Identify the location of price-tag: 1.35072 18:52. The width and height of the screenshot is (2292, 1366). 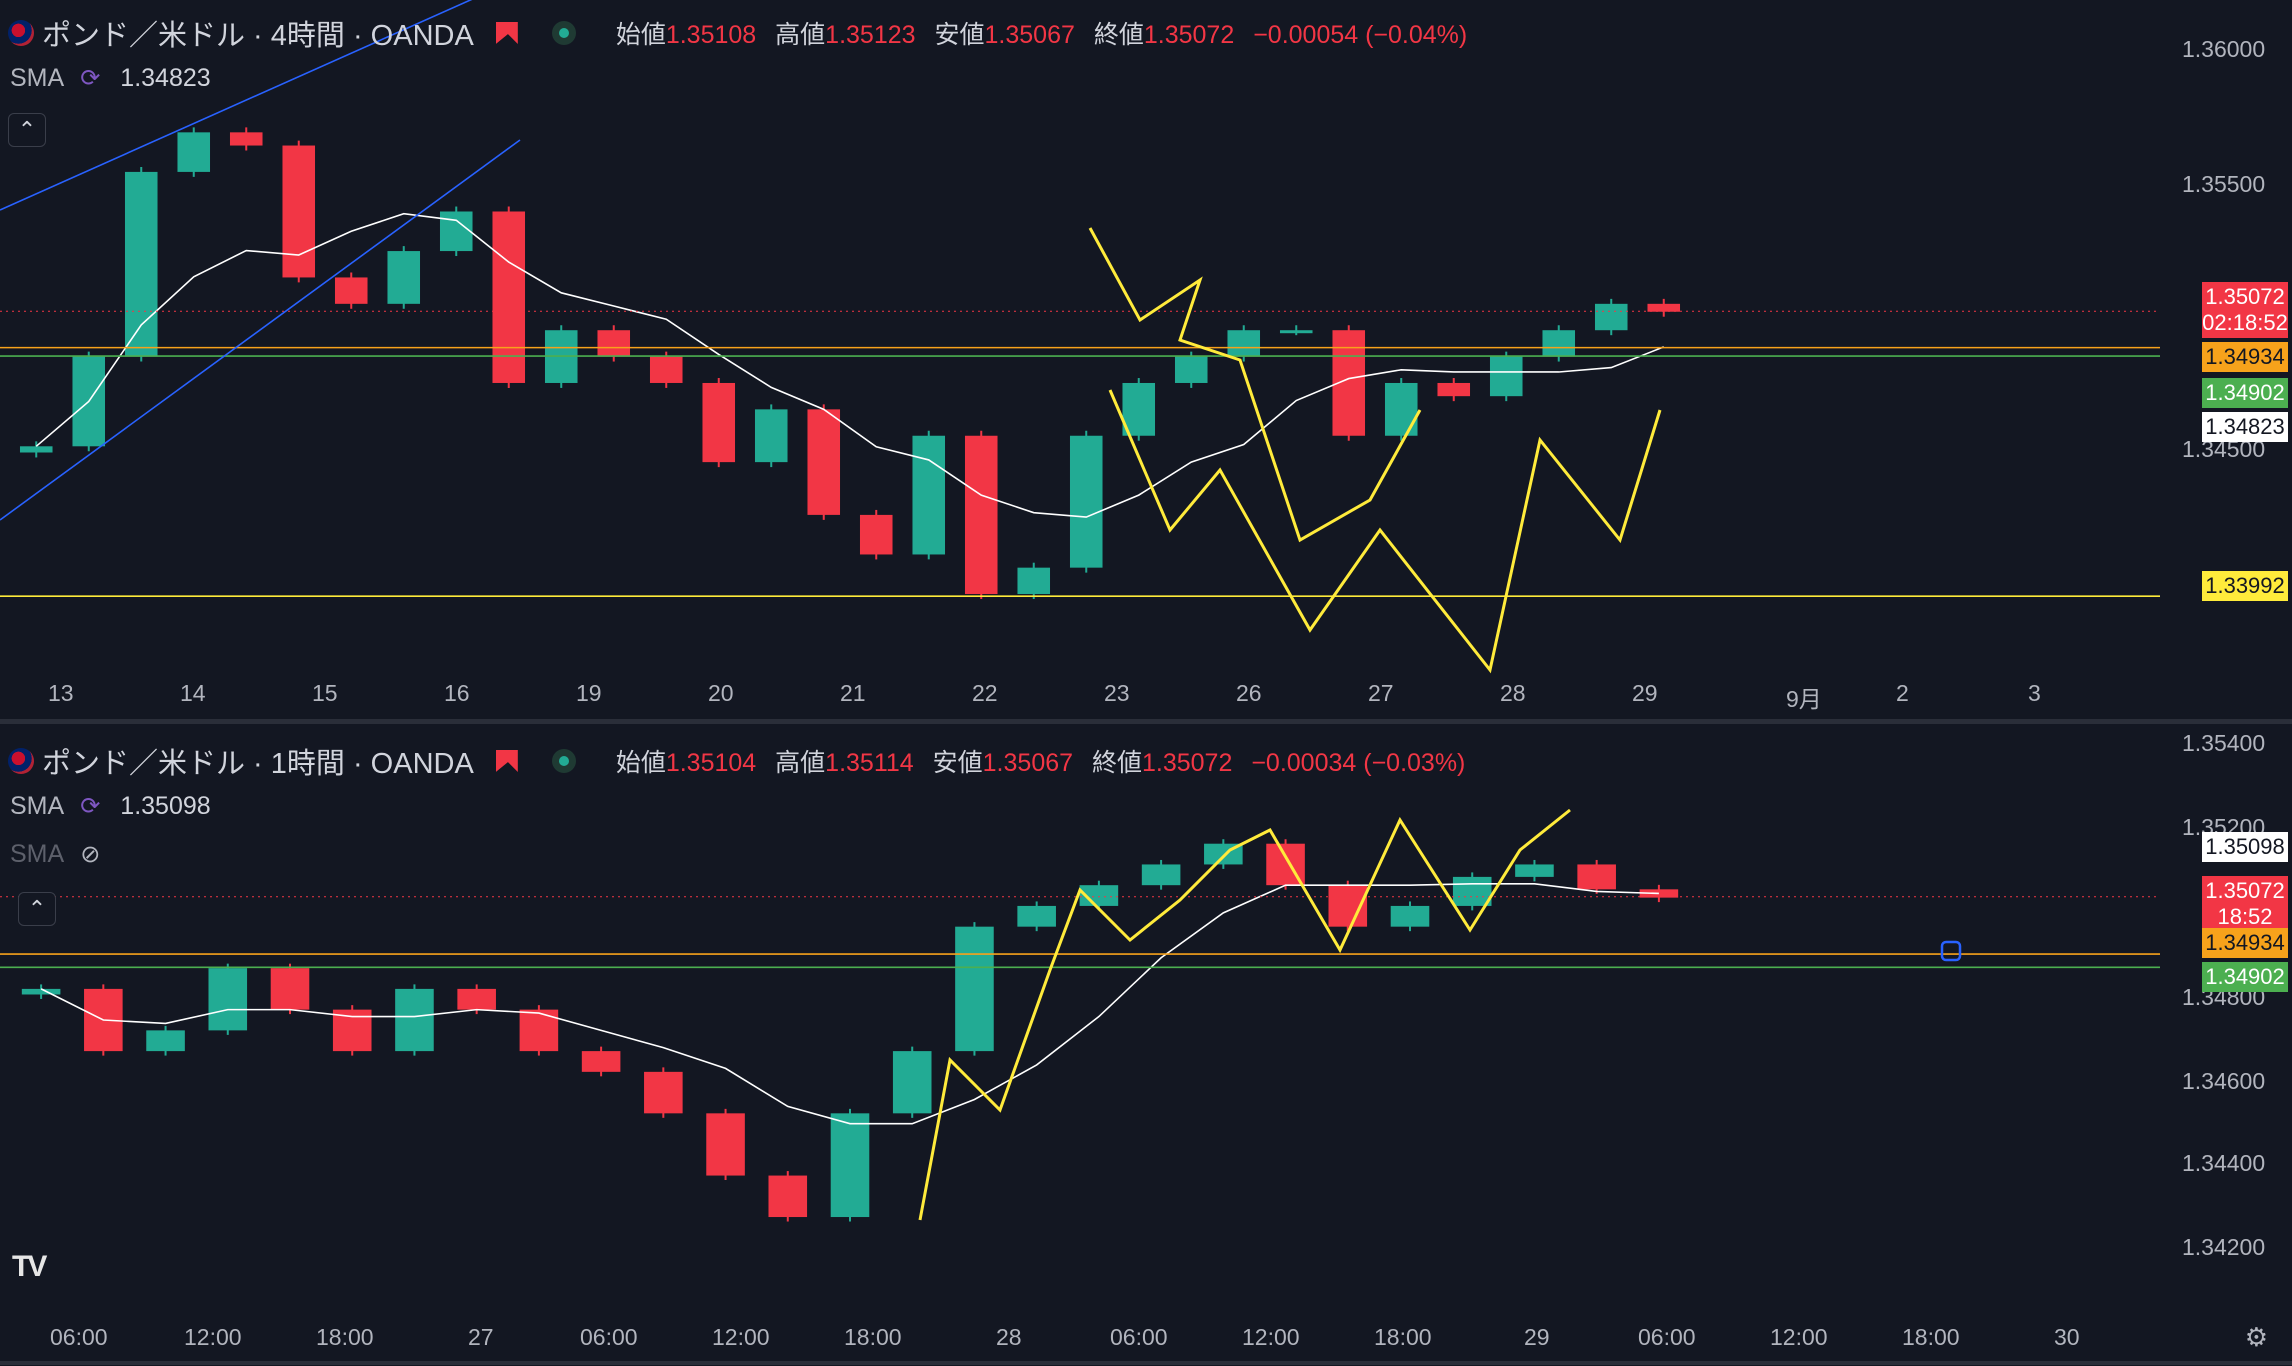
(2245, 904).